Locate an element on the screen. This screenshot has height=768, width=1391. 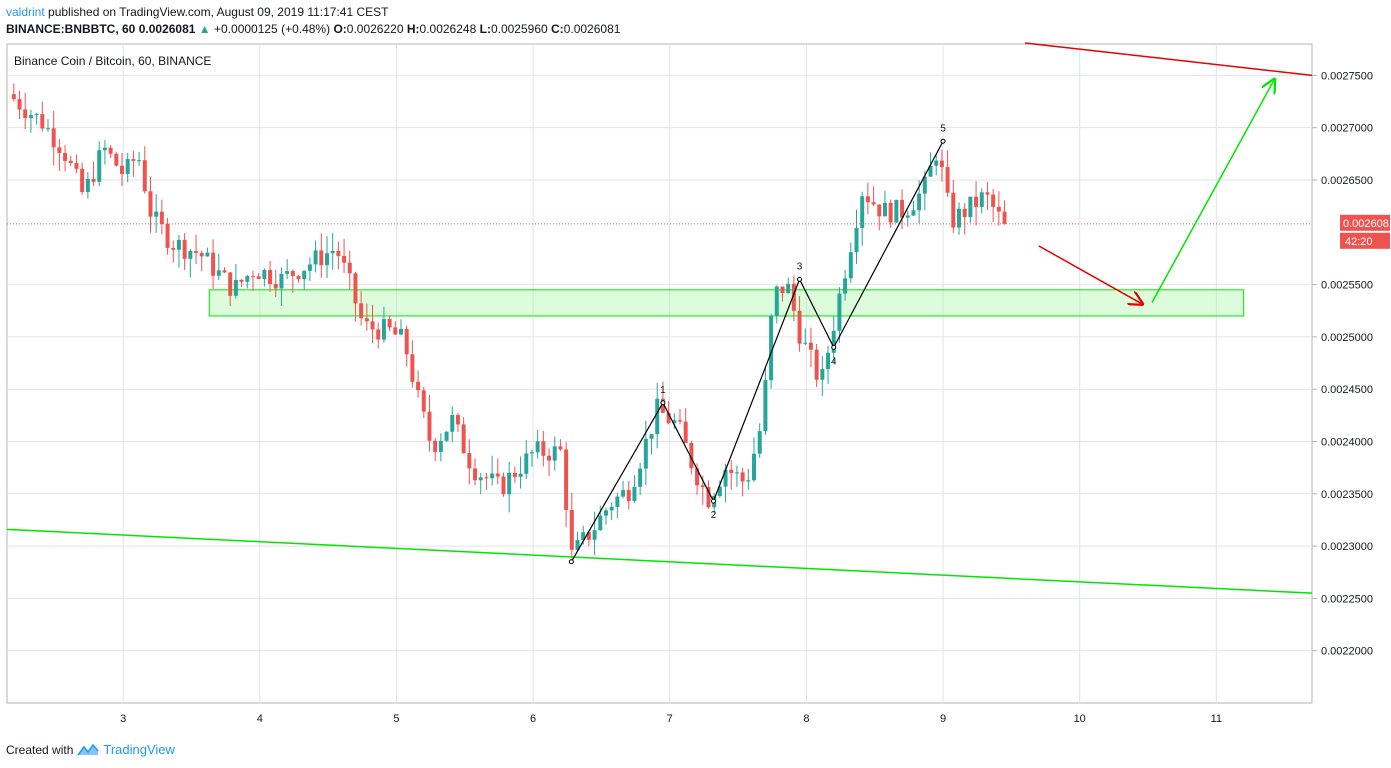
last-price-label: 0.0026081 is located at coordinates (1367, 224).